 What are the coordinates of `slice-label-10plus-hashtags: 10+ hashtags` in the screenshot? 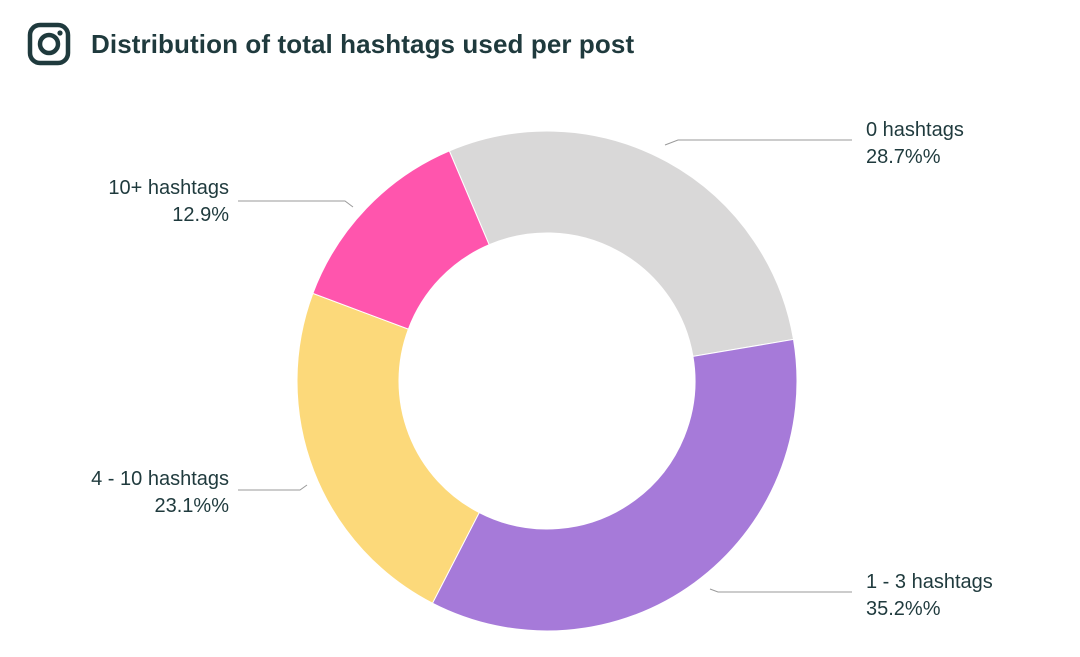 It's located at (168, 188).